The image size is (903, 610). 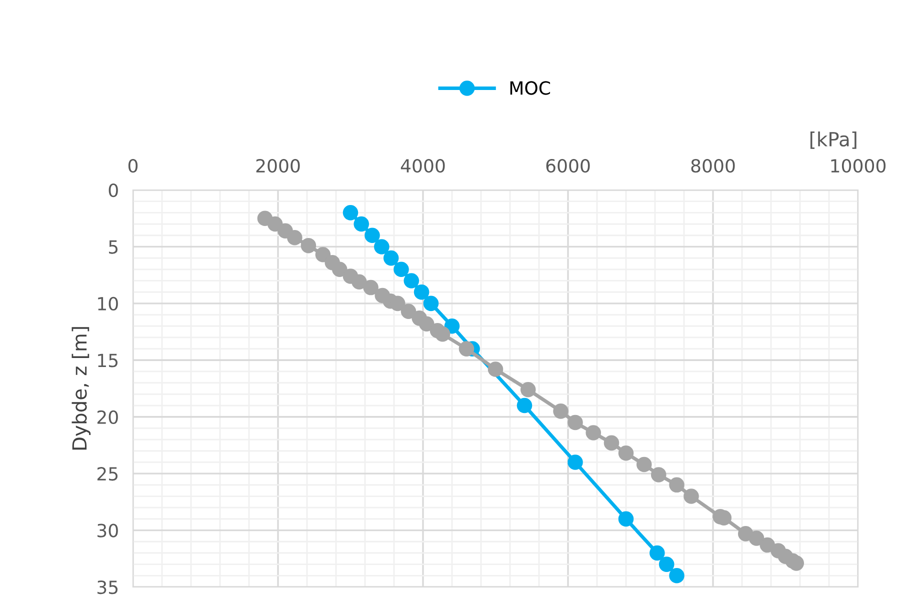 I want to click on y-tick-label: 30, so click(x=108, y=531).